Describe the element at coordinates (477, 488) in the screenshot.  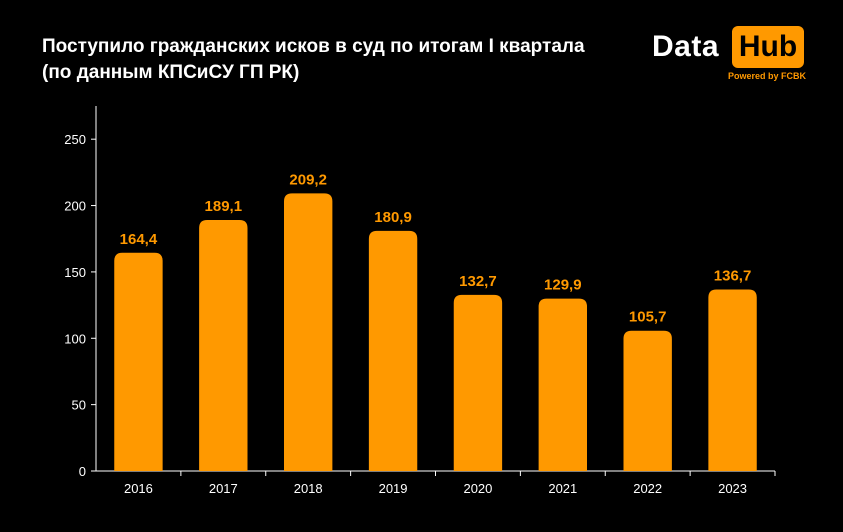
I see `x-tick-label: 2020` at that location.